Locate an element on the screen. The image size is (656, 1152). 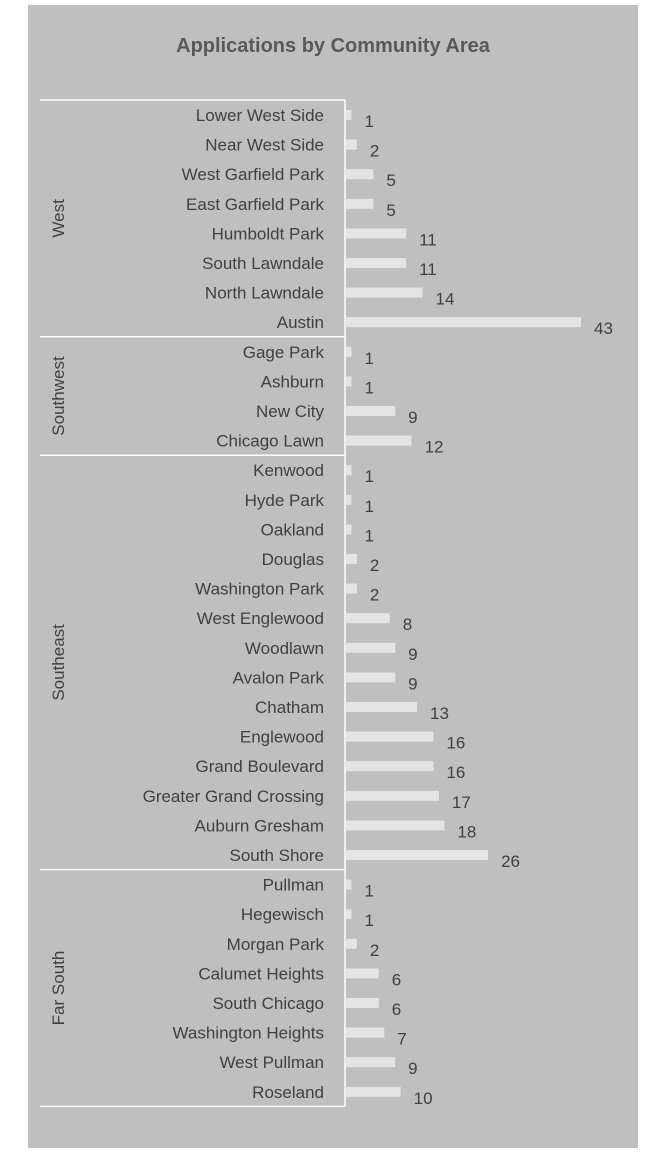
bar-morgan-park is located at coordinates (351, 943).